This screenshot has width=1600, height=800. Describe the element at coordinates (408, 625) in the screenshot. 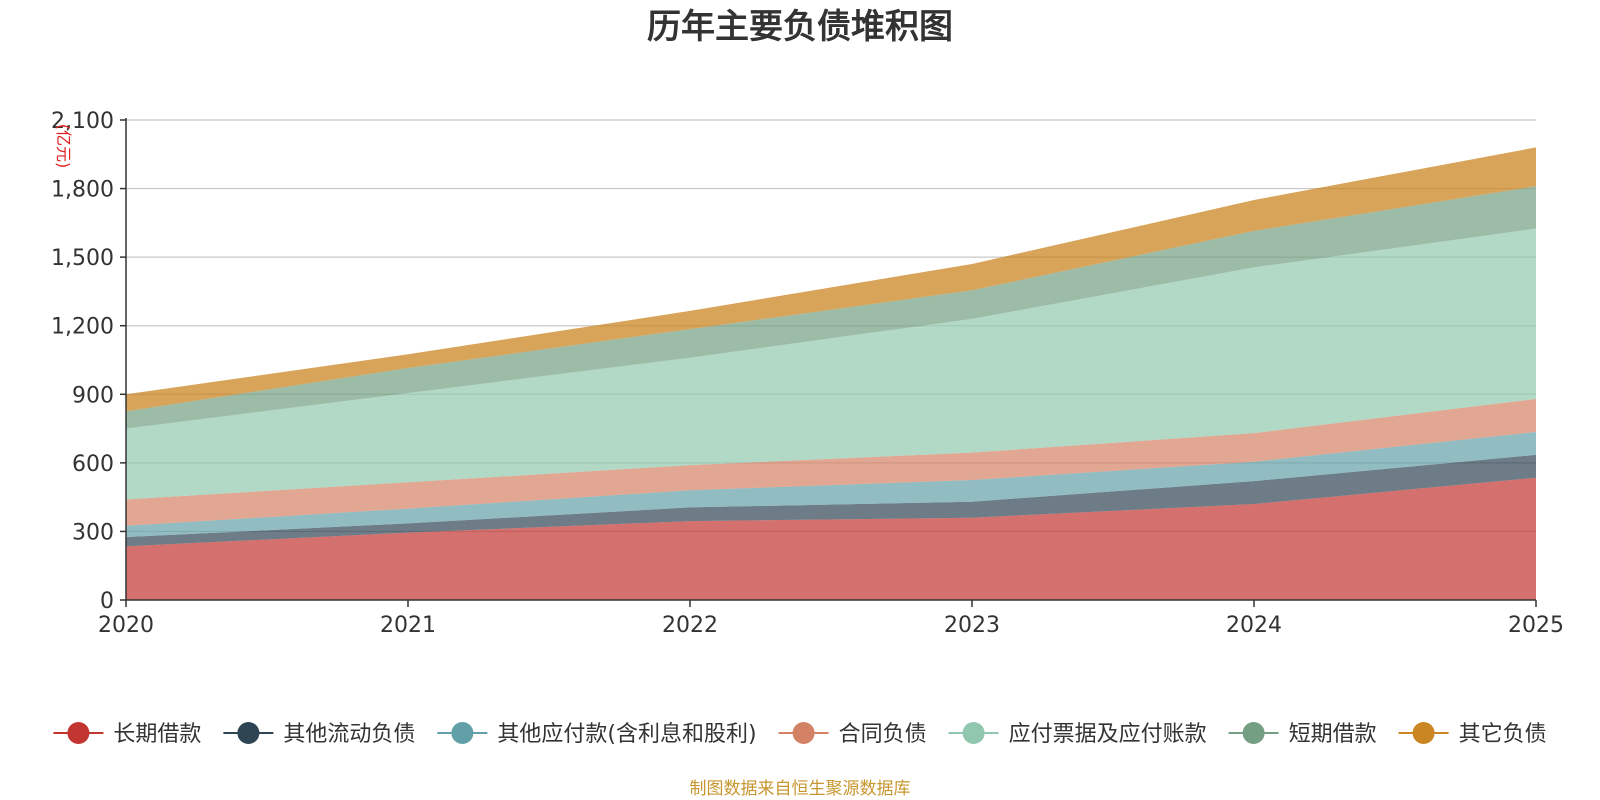

I see `x-tick-label: 2021` at that location.